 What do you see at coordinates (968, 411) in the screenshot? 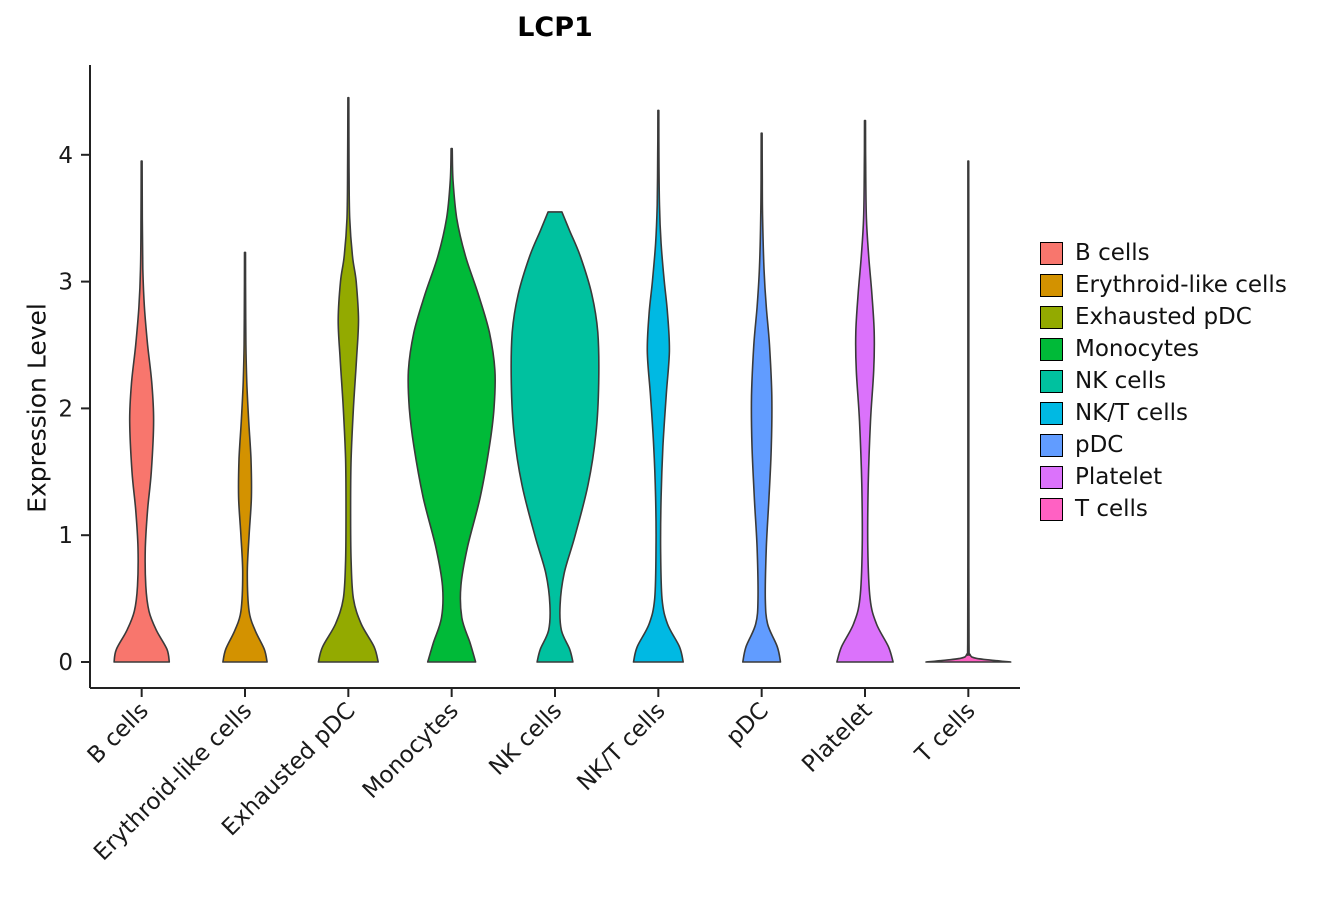
I see `violin-t-cells` at bounding box center [968, 411].